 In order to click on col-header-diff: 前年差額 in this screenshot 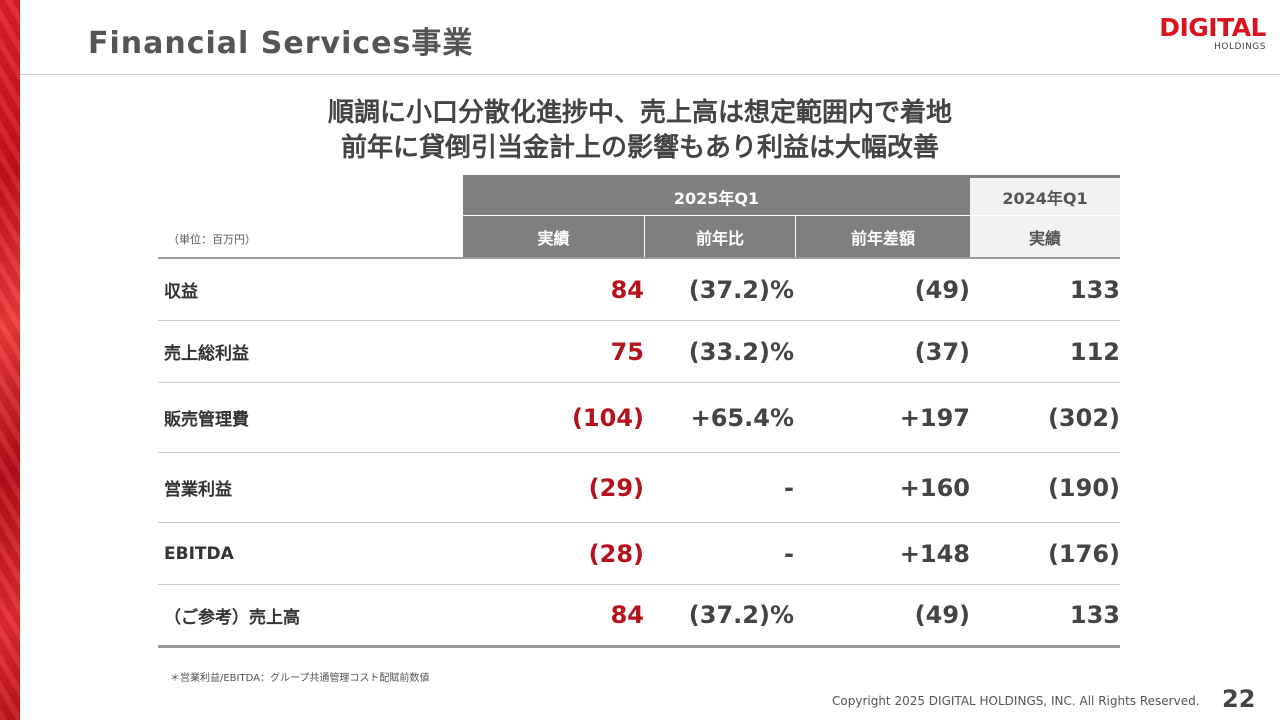, I will do `click(883, 236)`.